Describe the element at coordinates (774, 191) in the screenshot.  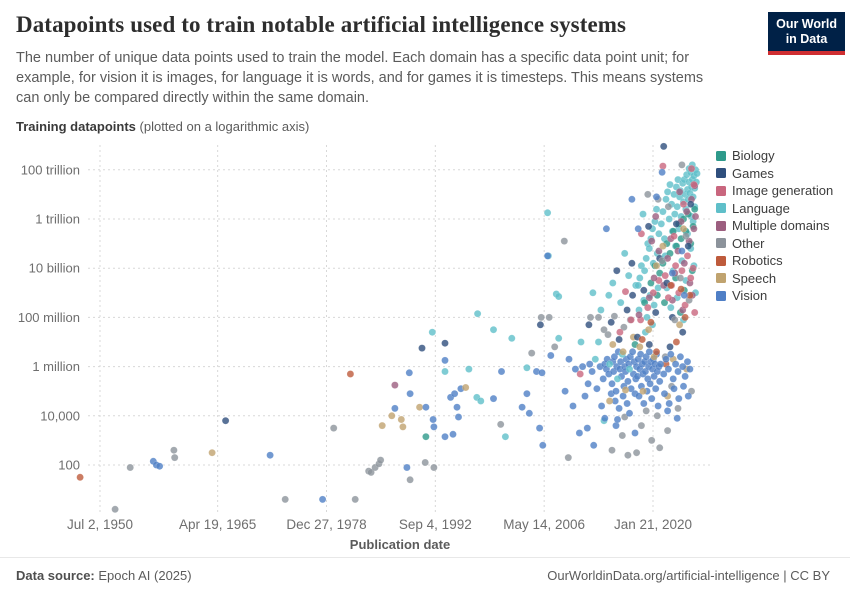
I see `legend-item-image-generation: Image generation` at that location.